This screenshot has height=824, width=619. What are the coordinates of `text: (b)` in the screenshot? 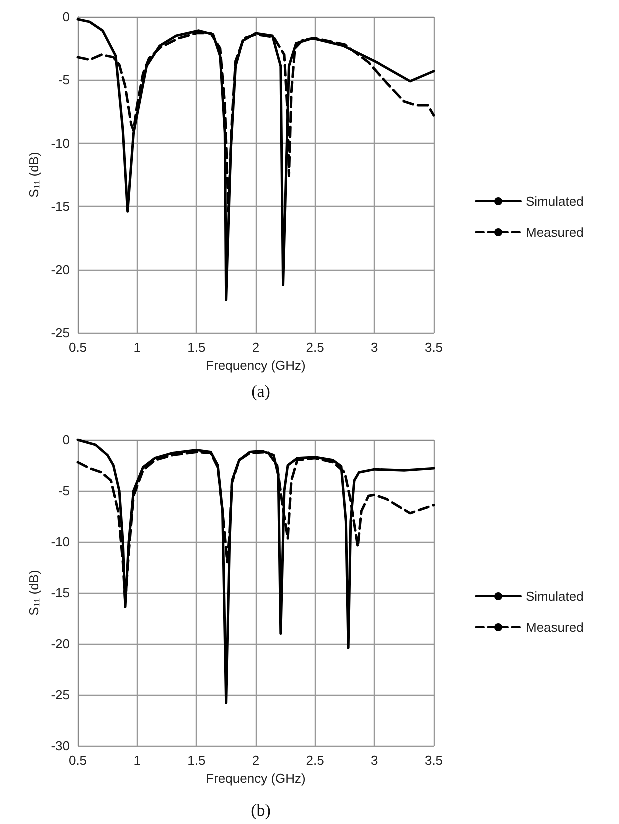 It's located at (261, 810).